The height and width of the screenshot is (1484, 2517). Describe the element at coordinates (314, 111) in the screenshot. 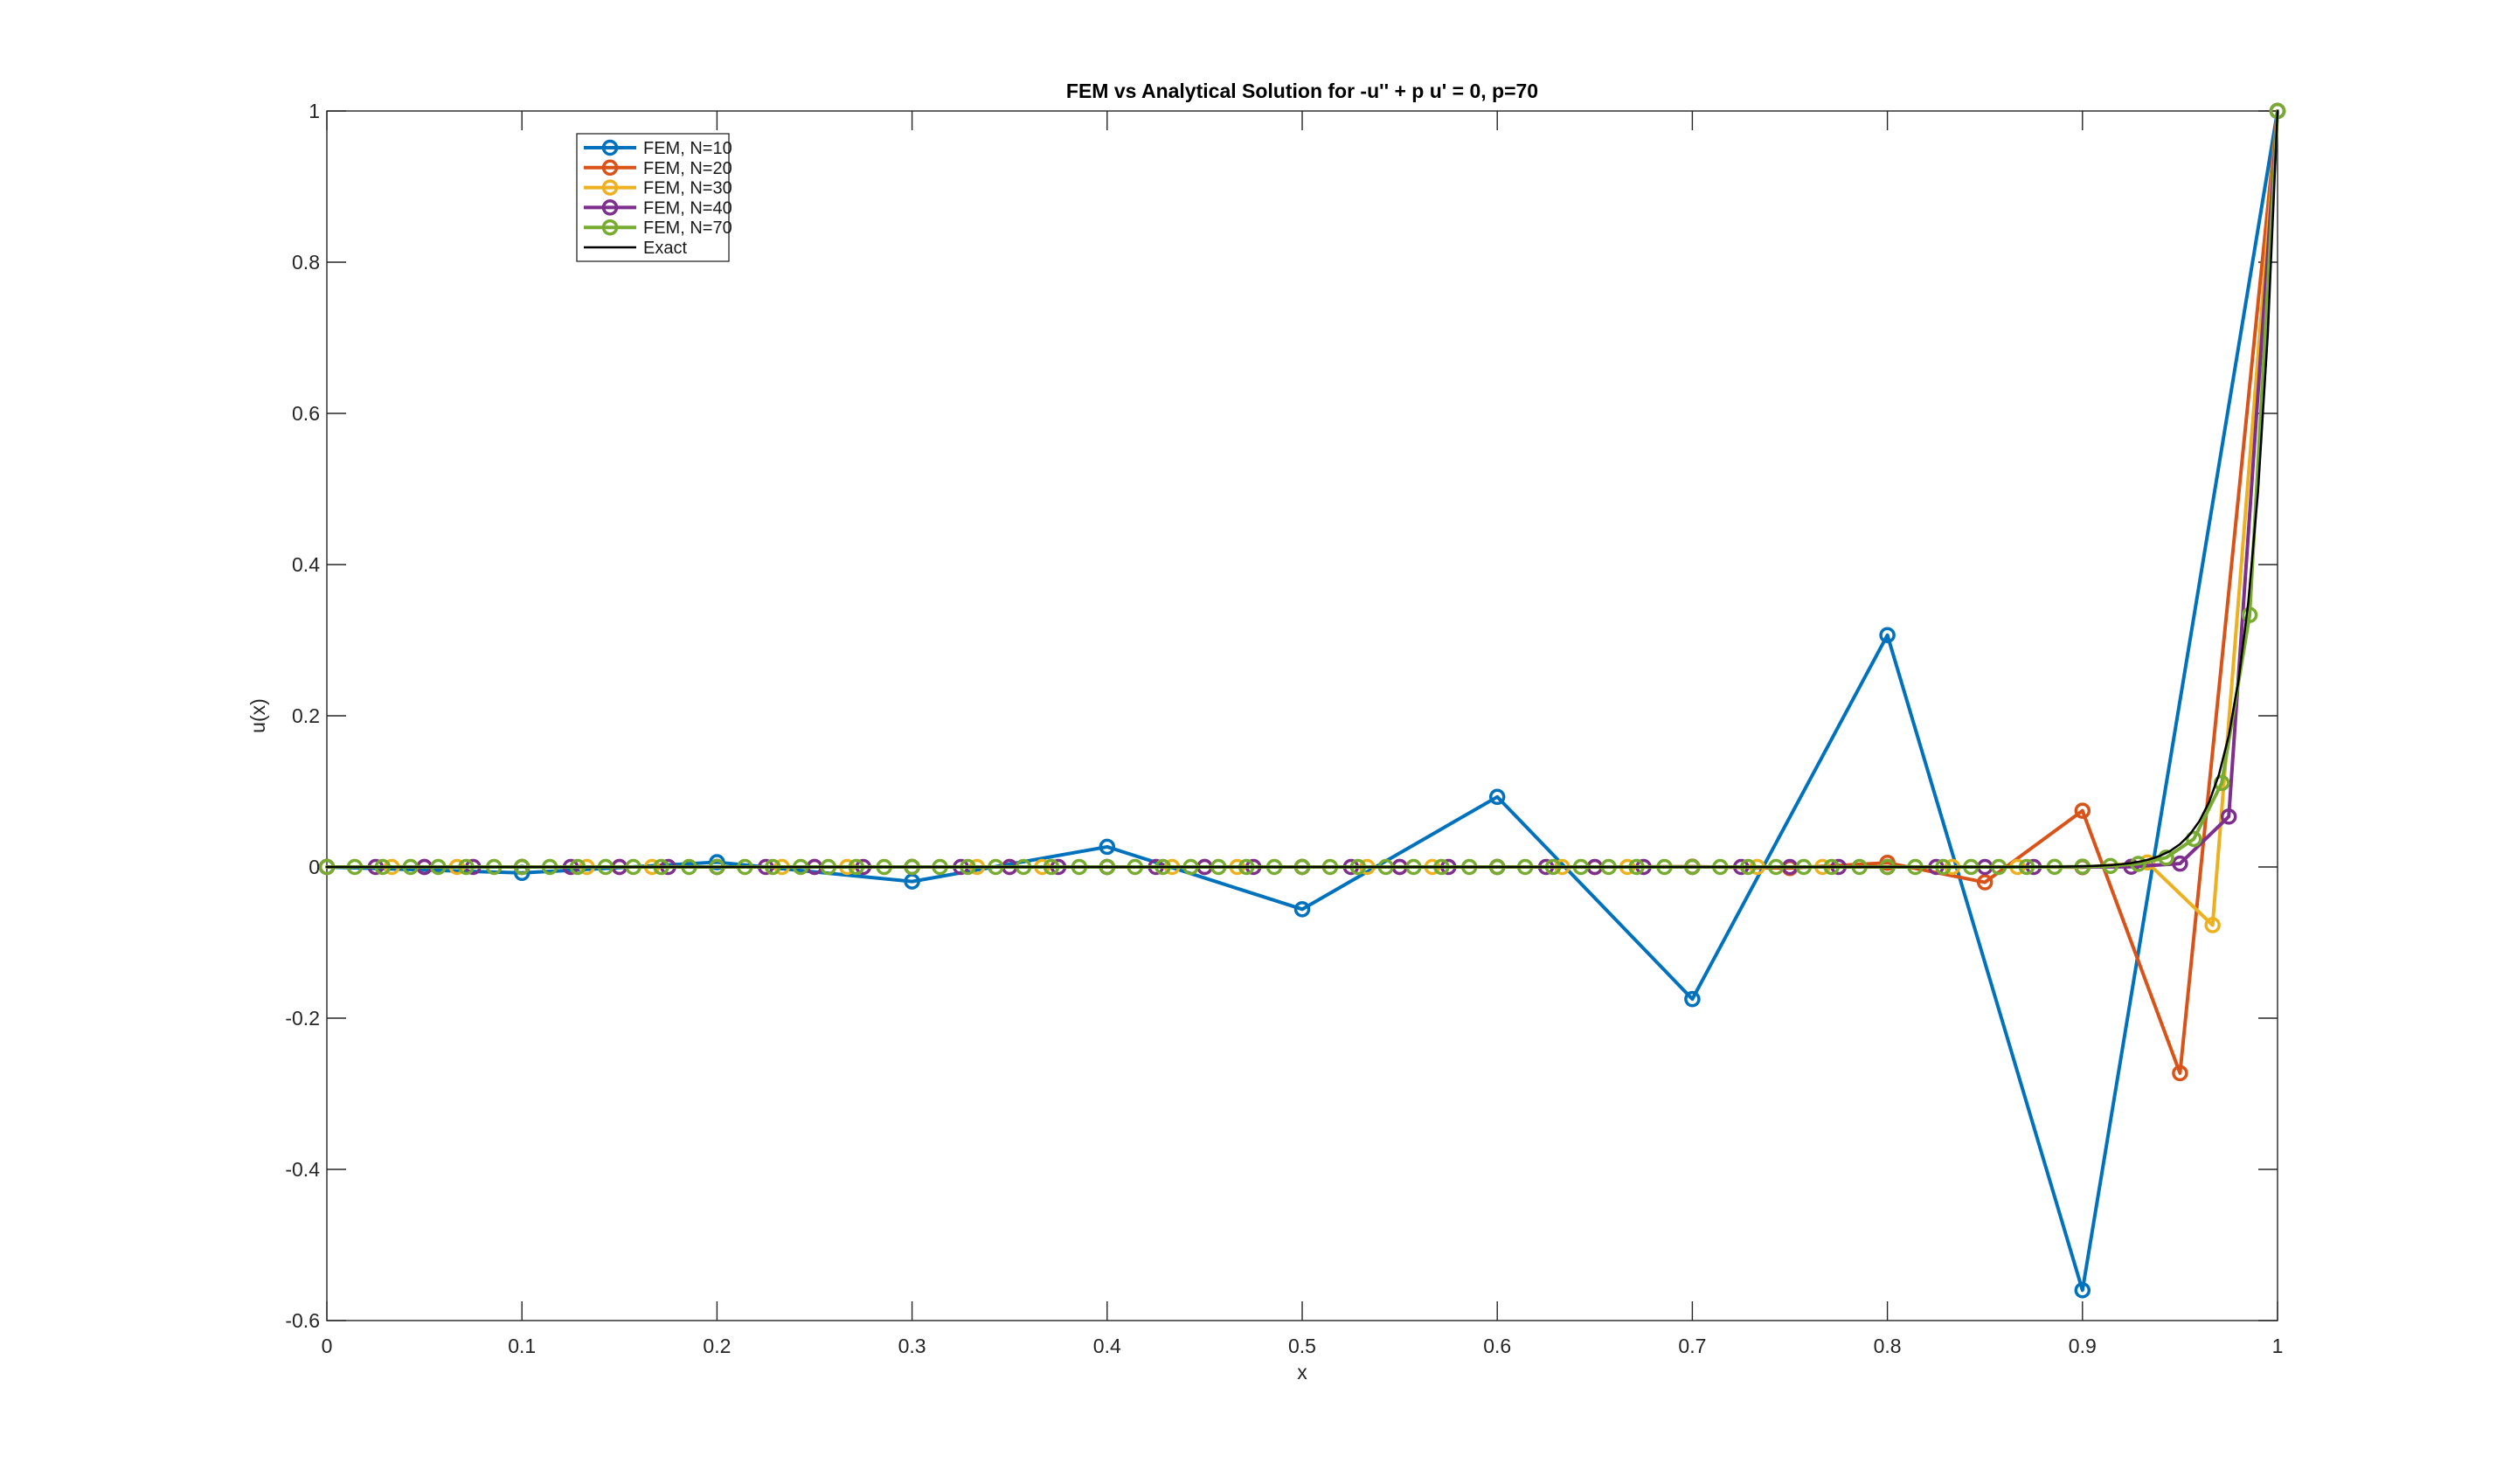

I see `y-tick-label: 1` at that location.